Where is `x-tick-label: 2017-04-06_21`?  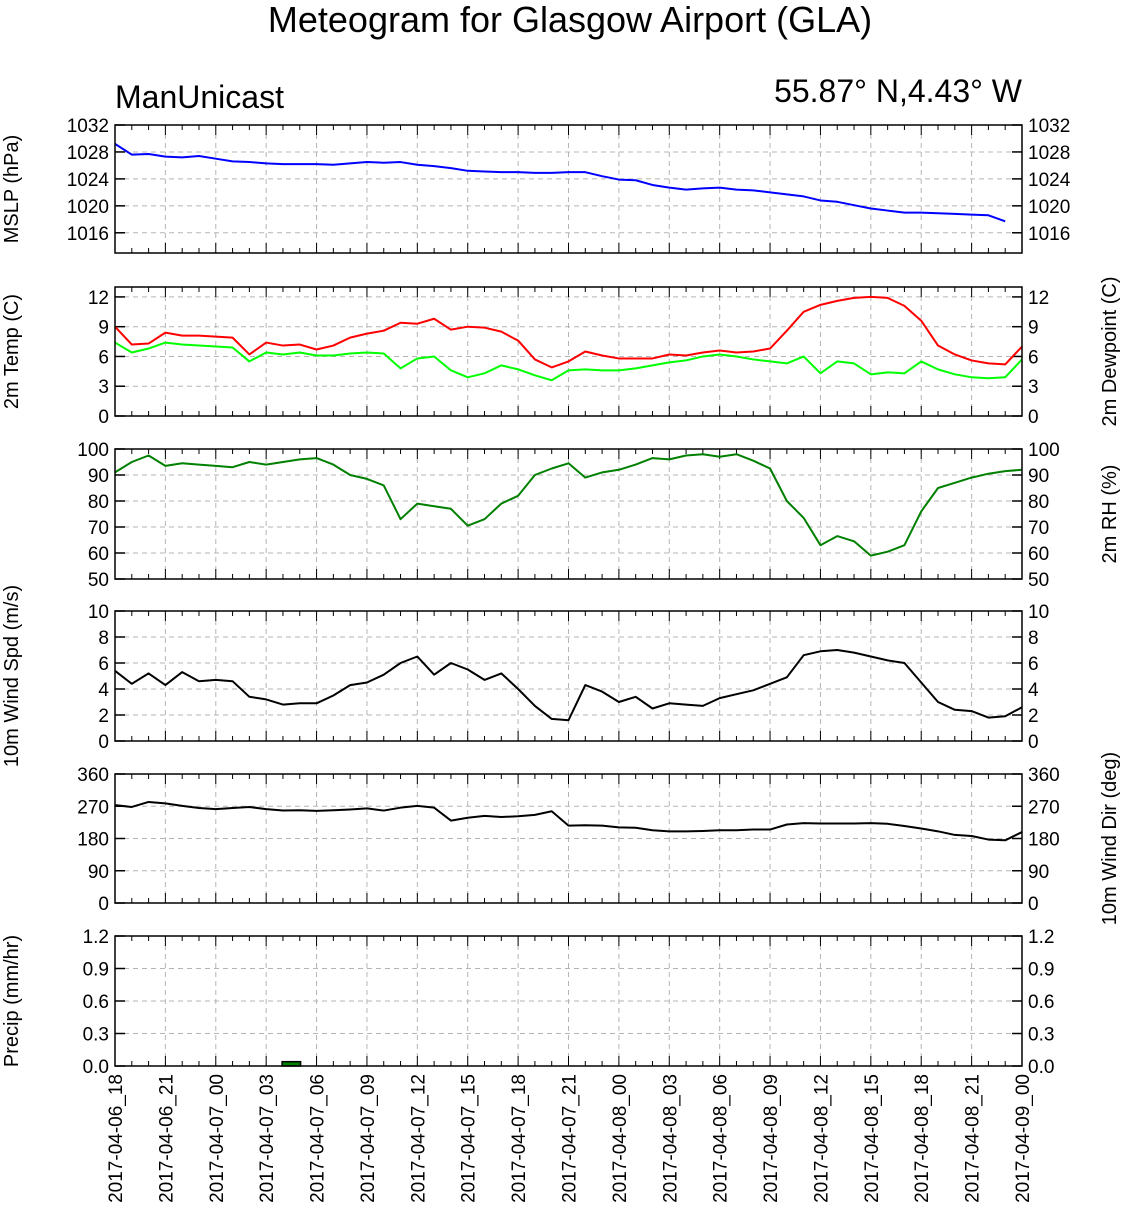
x-tick-label: 2017-04-06_21 is located at coordinates (166, 1138).